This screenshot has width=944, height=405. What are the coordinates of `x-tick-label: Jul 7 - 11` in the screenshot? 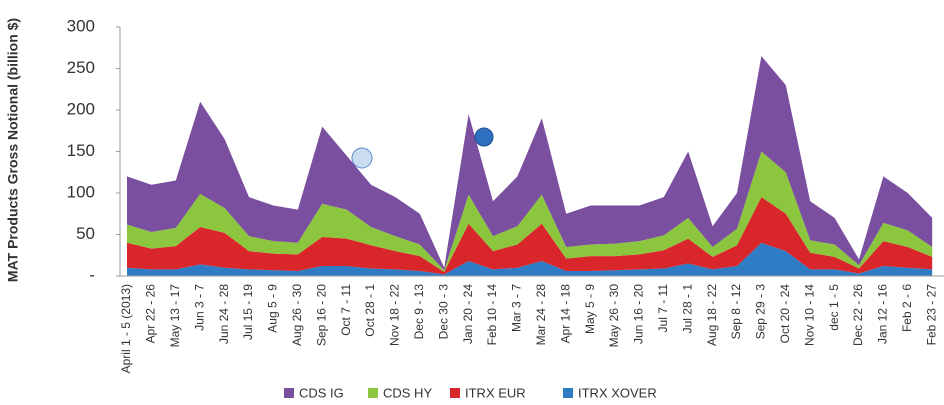 It's located at (663, 308).